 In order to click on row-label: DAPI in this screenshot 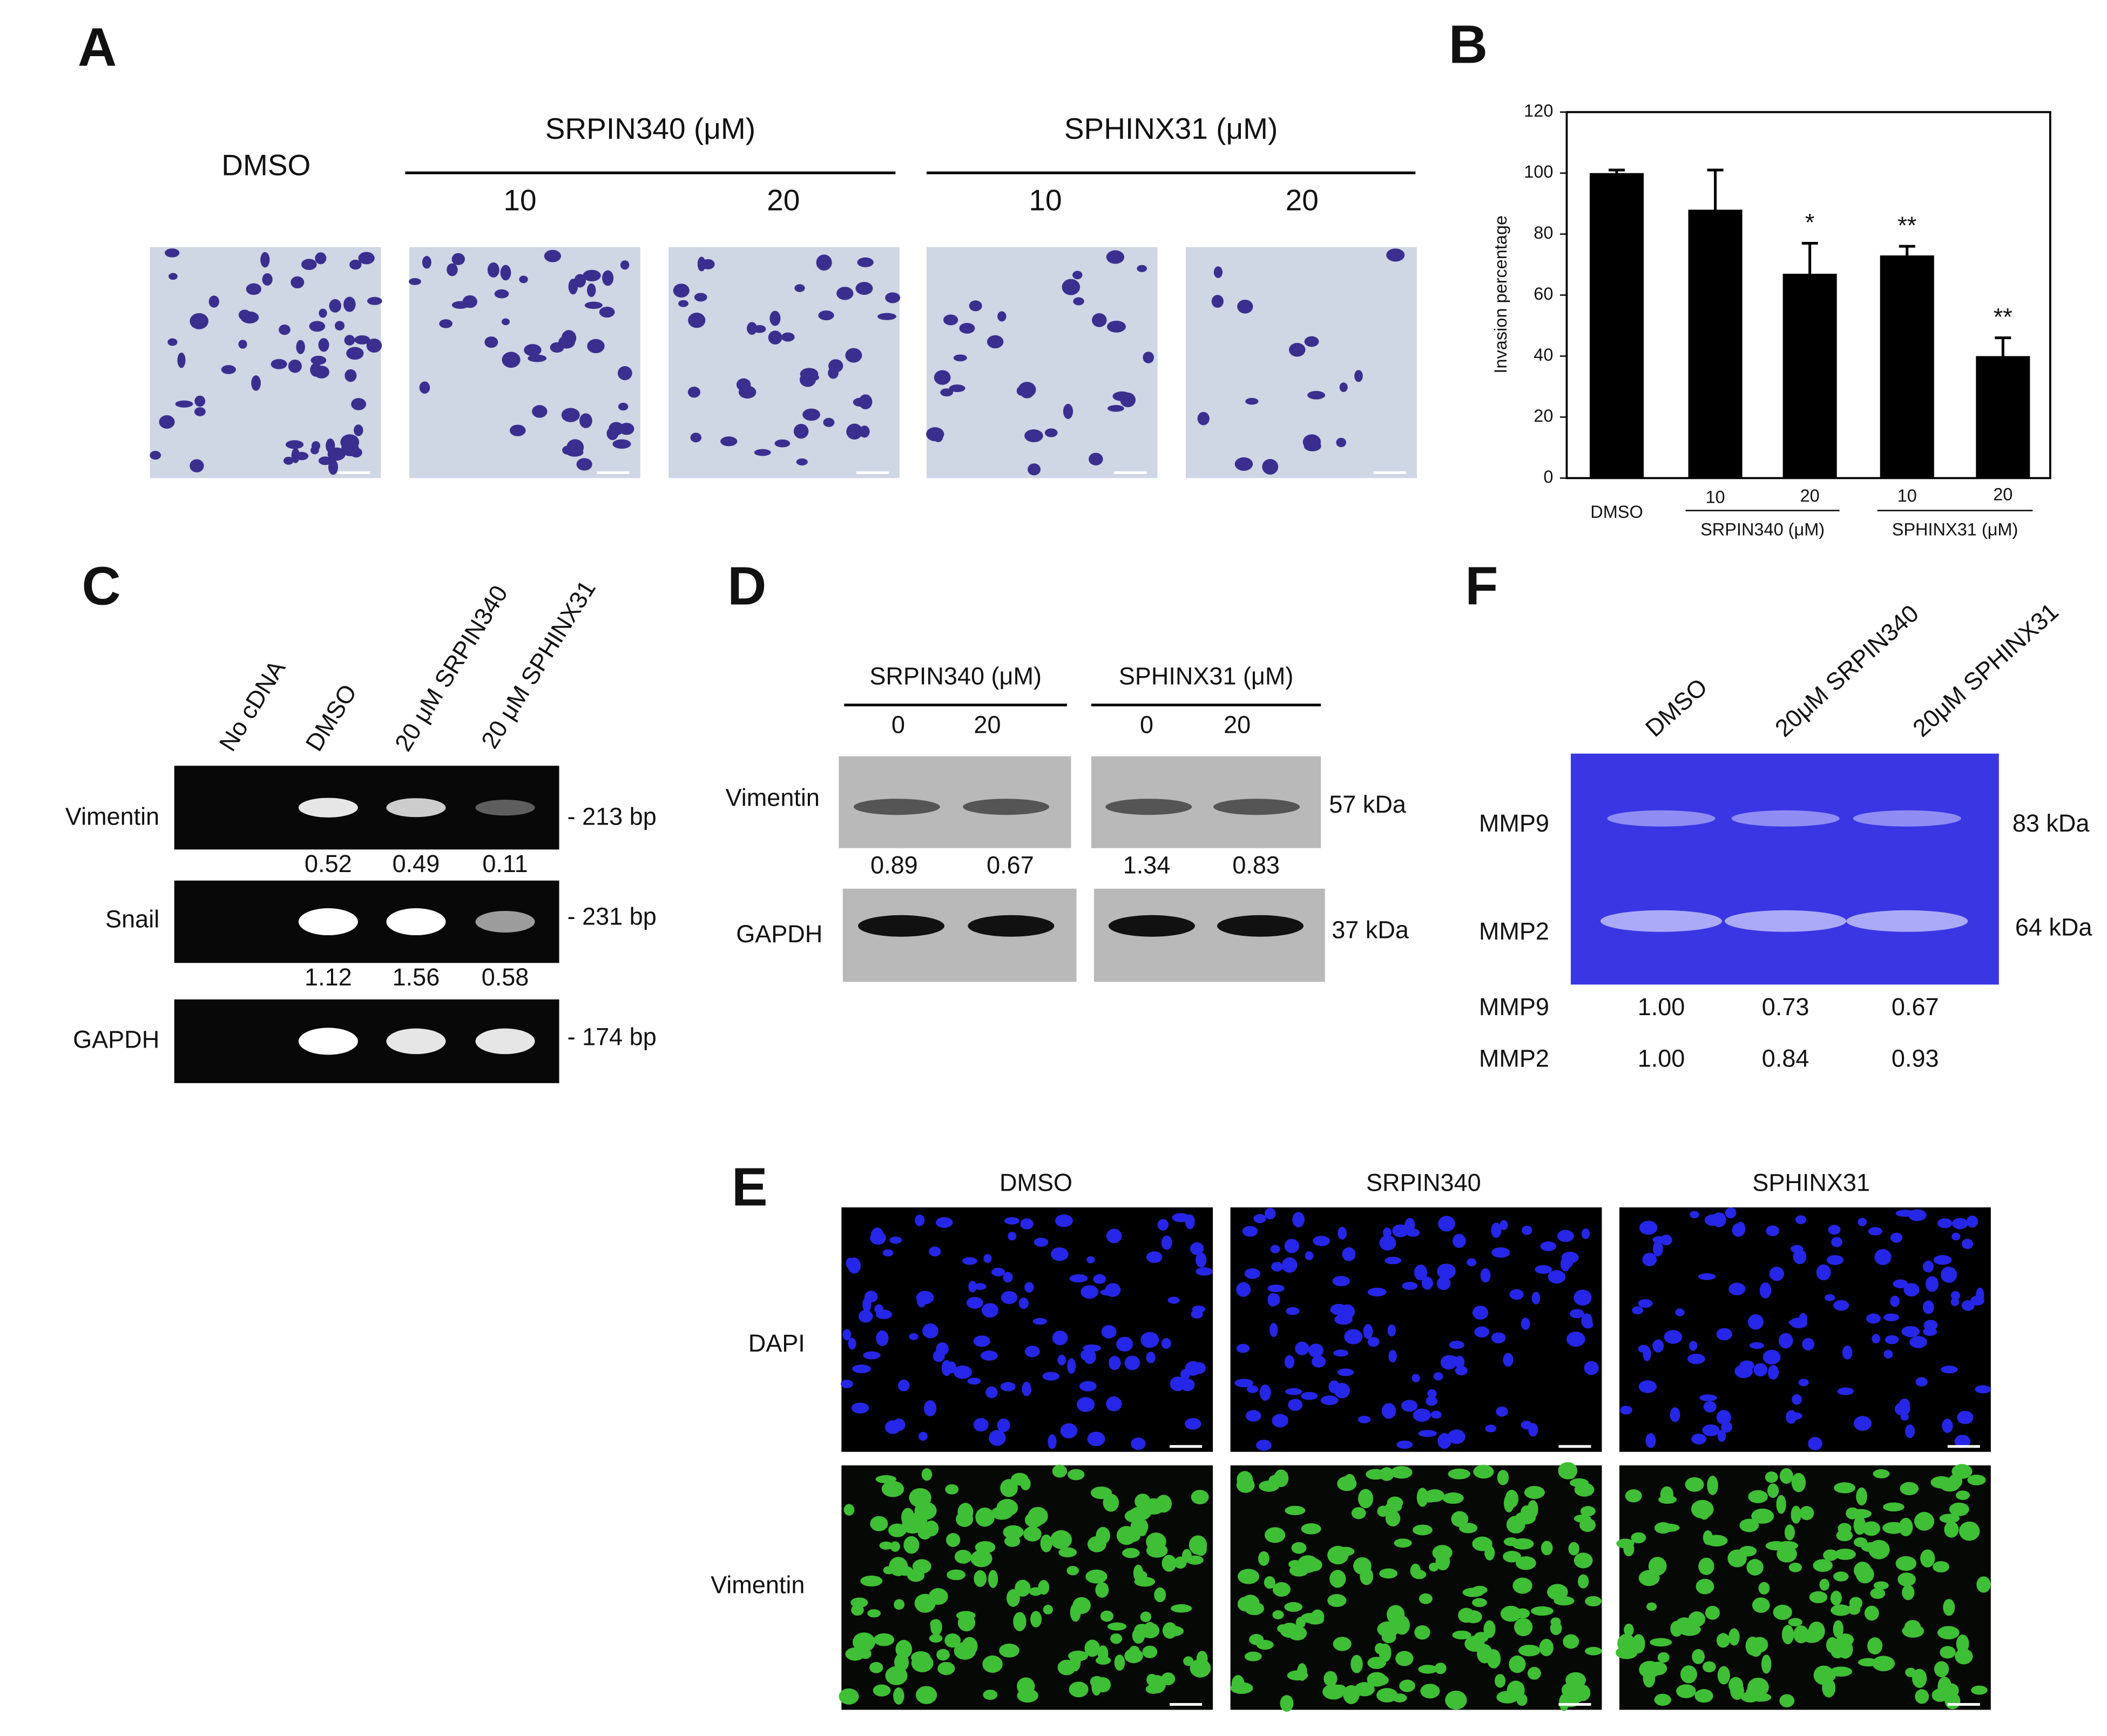, I will do `click(776, 1343)`.